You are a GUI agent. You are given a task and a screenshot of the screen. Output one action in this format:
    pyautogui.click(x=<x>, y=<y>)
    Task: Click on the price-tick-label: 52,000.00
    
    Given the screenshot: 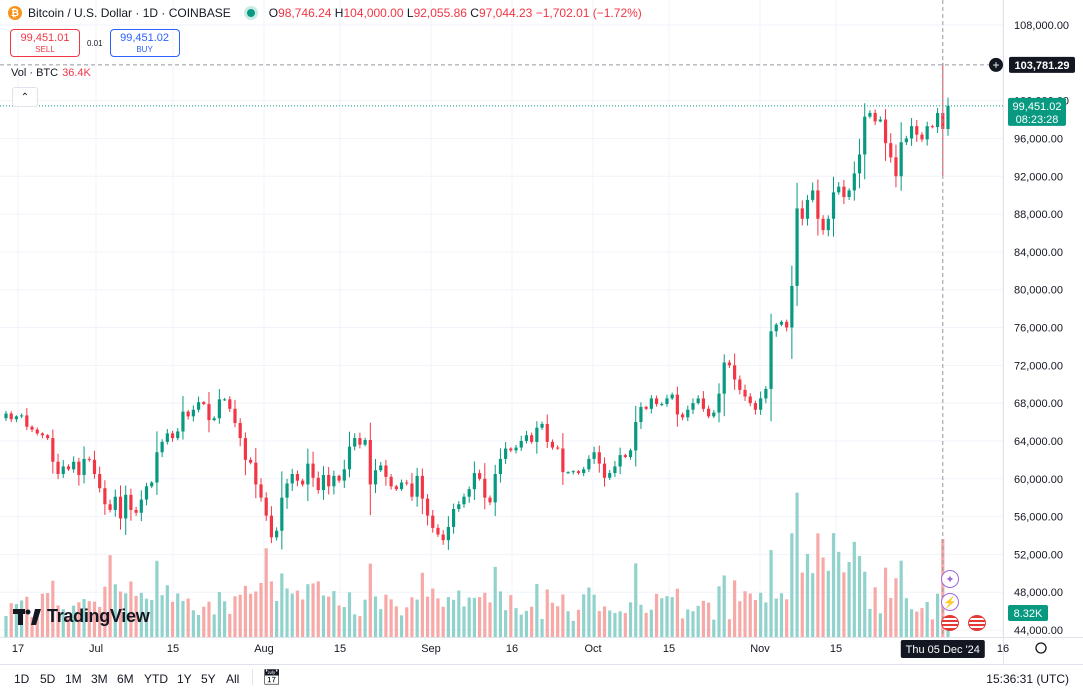 What is the action you would take?
    pyautogui.click(x=1038, y=555)
    